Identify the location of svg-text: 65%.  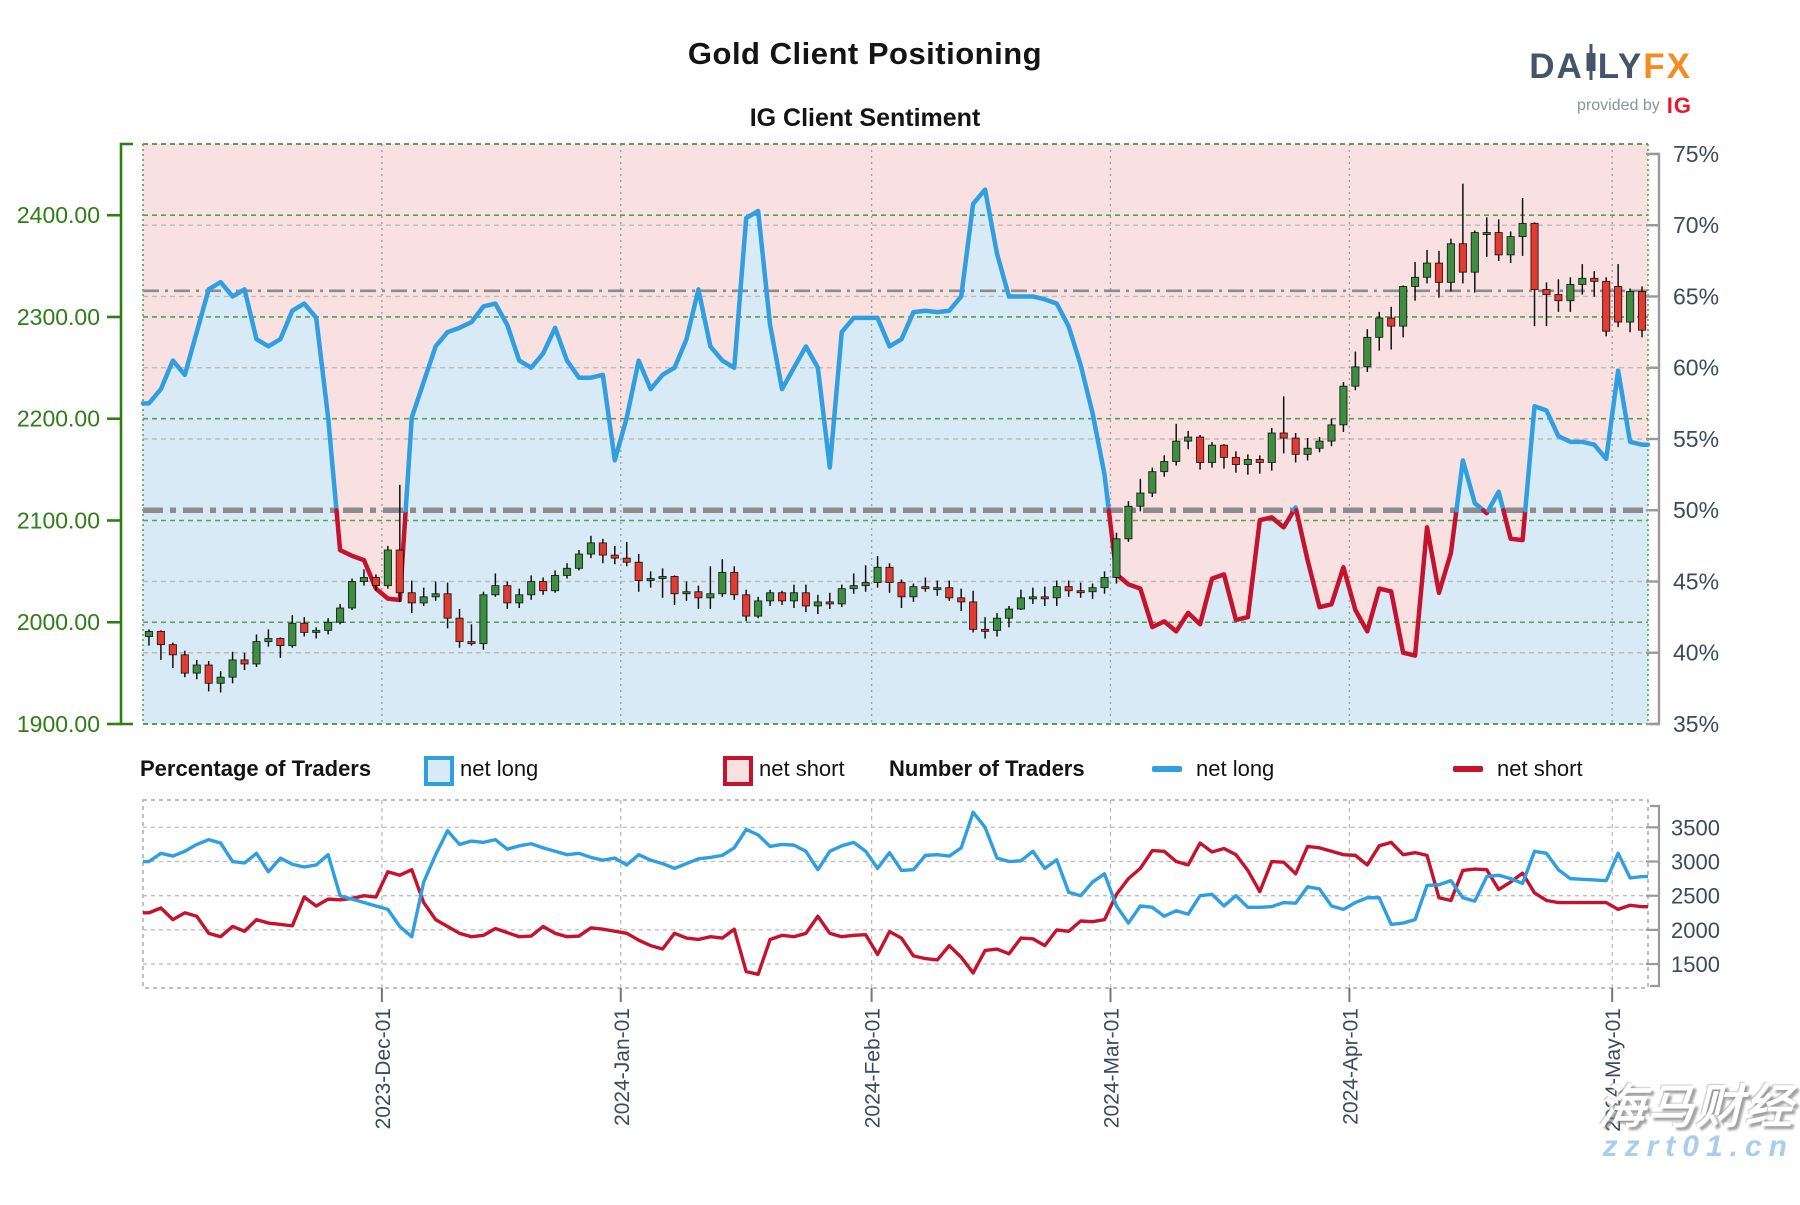
(1696, 296).